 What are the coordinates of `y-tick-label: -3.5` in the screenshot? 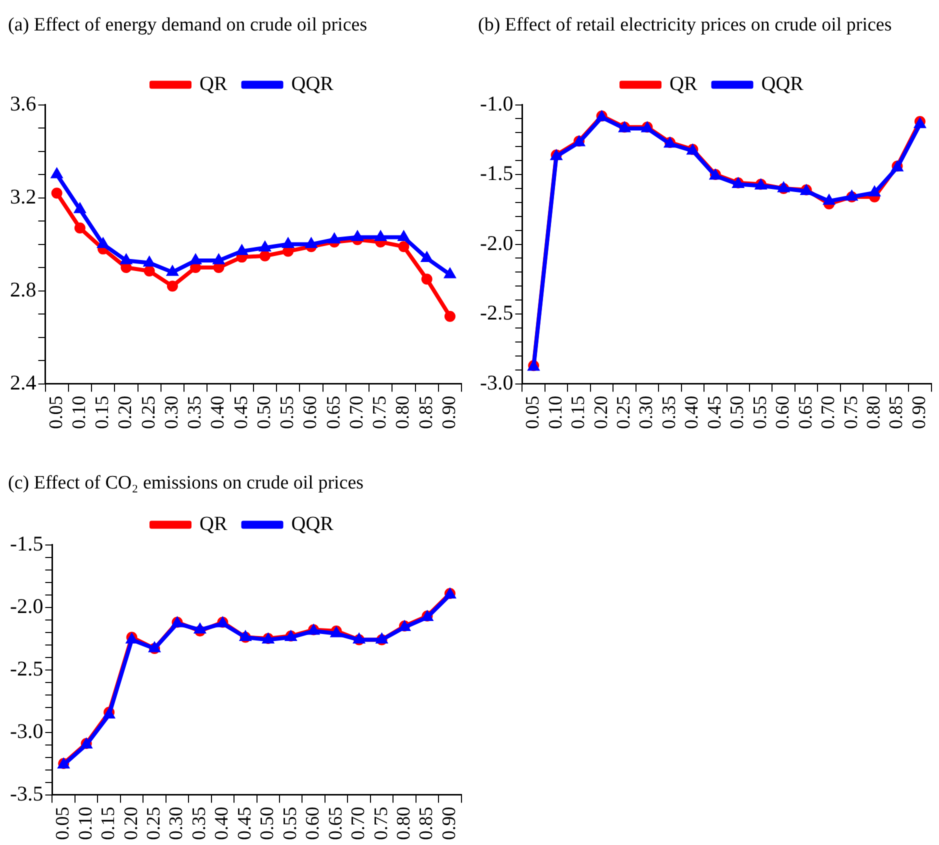 It's located at (27, 793).